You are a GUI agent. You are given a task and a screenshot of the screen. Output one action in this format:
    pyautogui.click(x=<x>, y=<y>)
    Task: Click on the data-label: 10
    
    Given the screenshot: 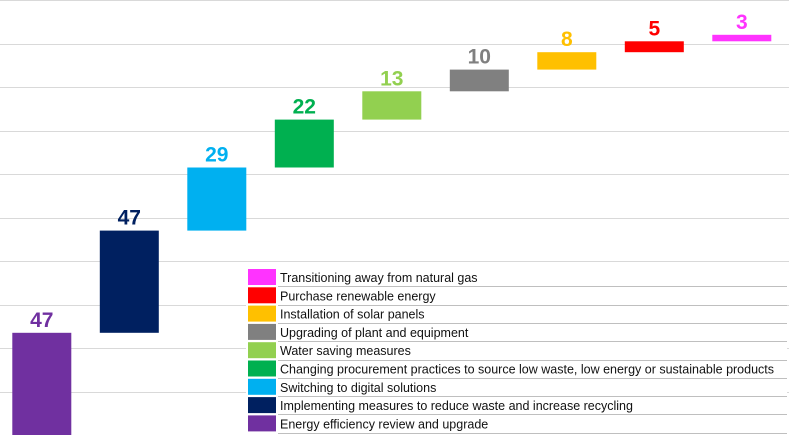 What is the action you would take?
    pyautogui.click(x=479, y=57)
    